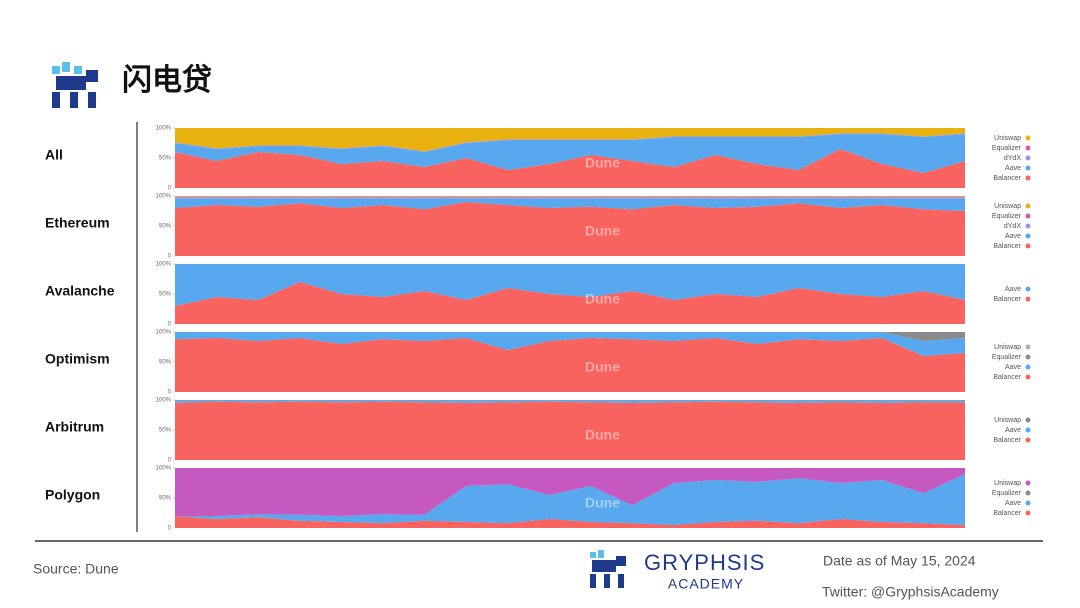 The height and width of the screenshot is (608, 1080). What do you see at coordinates (80, 291) in the screenshot?
I see `chart-title: Avalanche` at bounding box center [80, 291].